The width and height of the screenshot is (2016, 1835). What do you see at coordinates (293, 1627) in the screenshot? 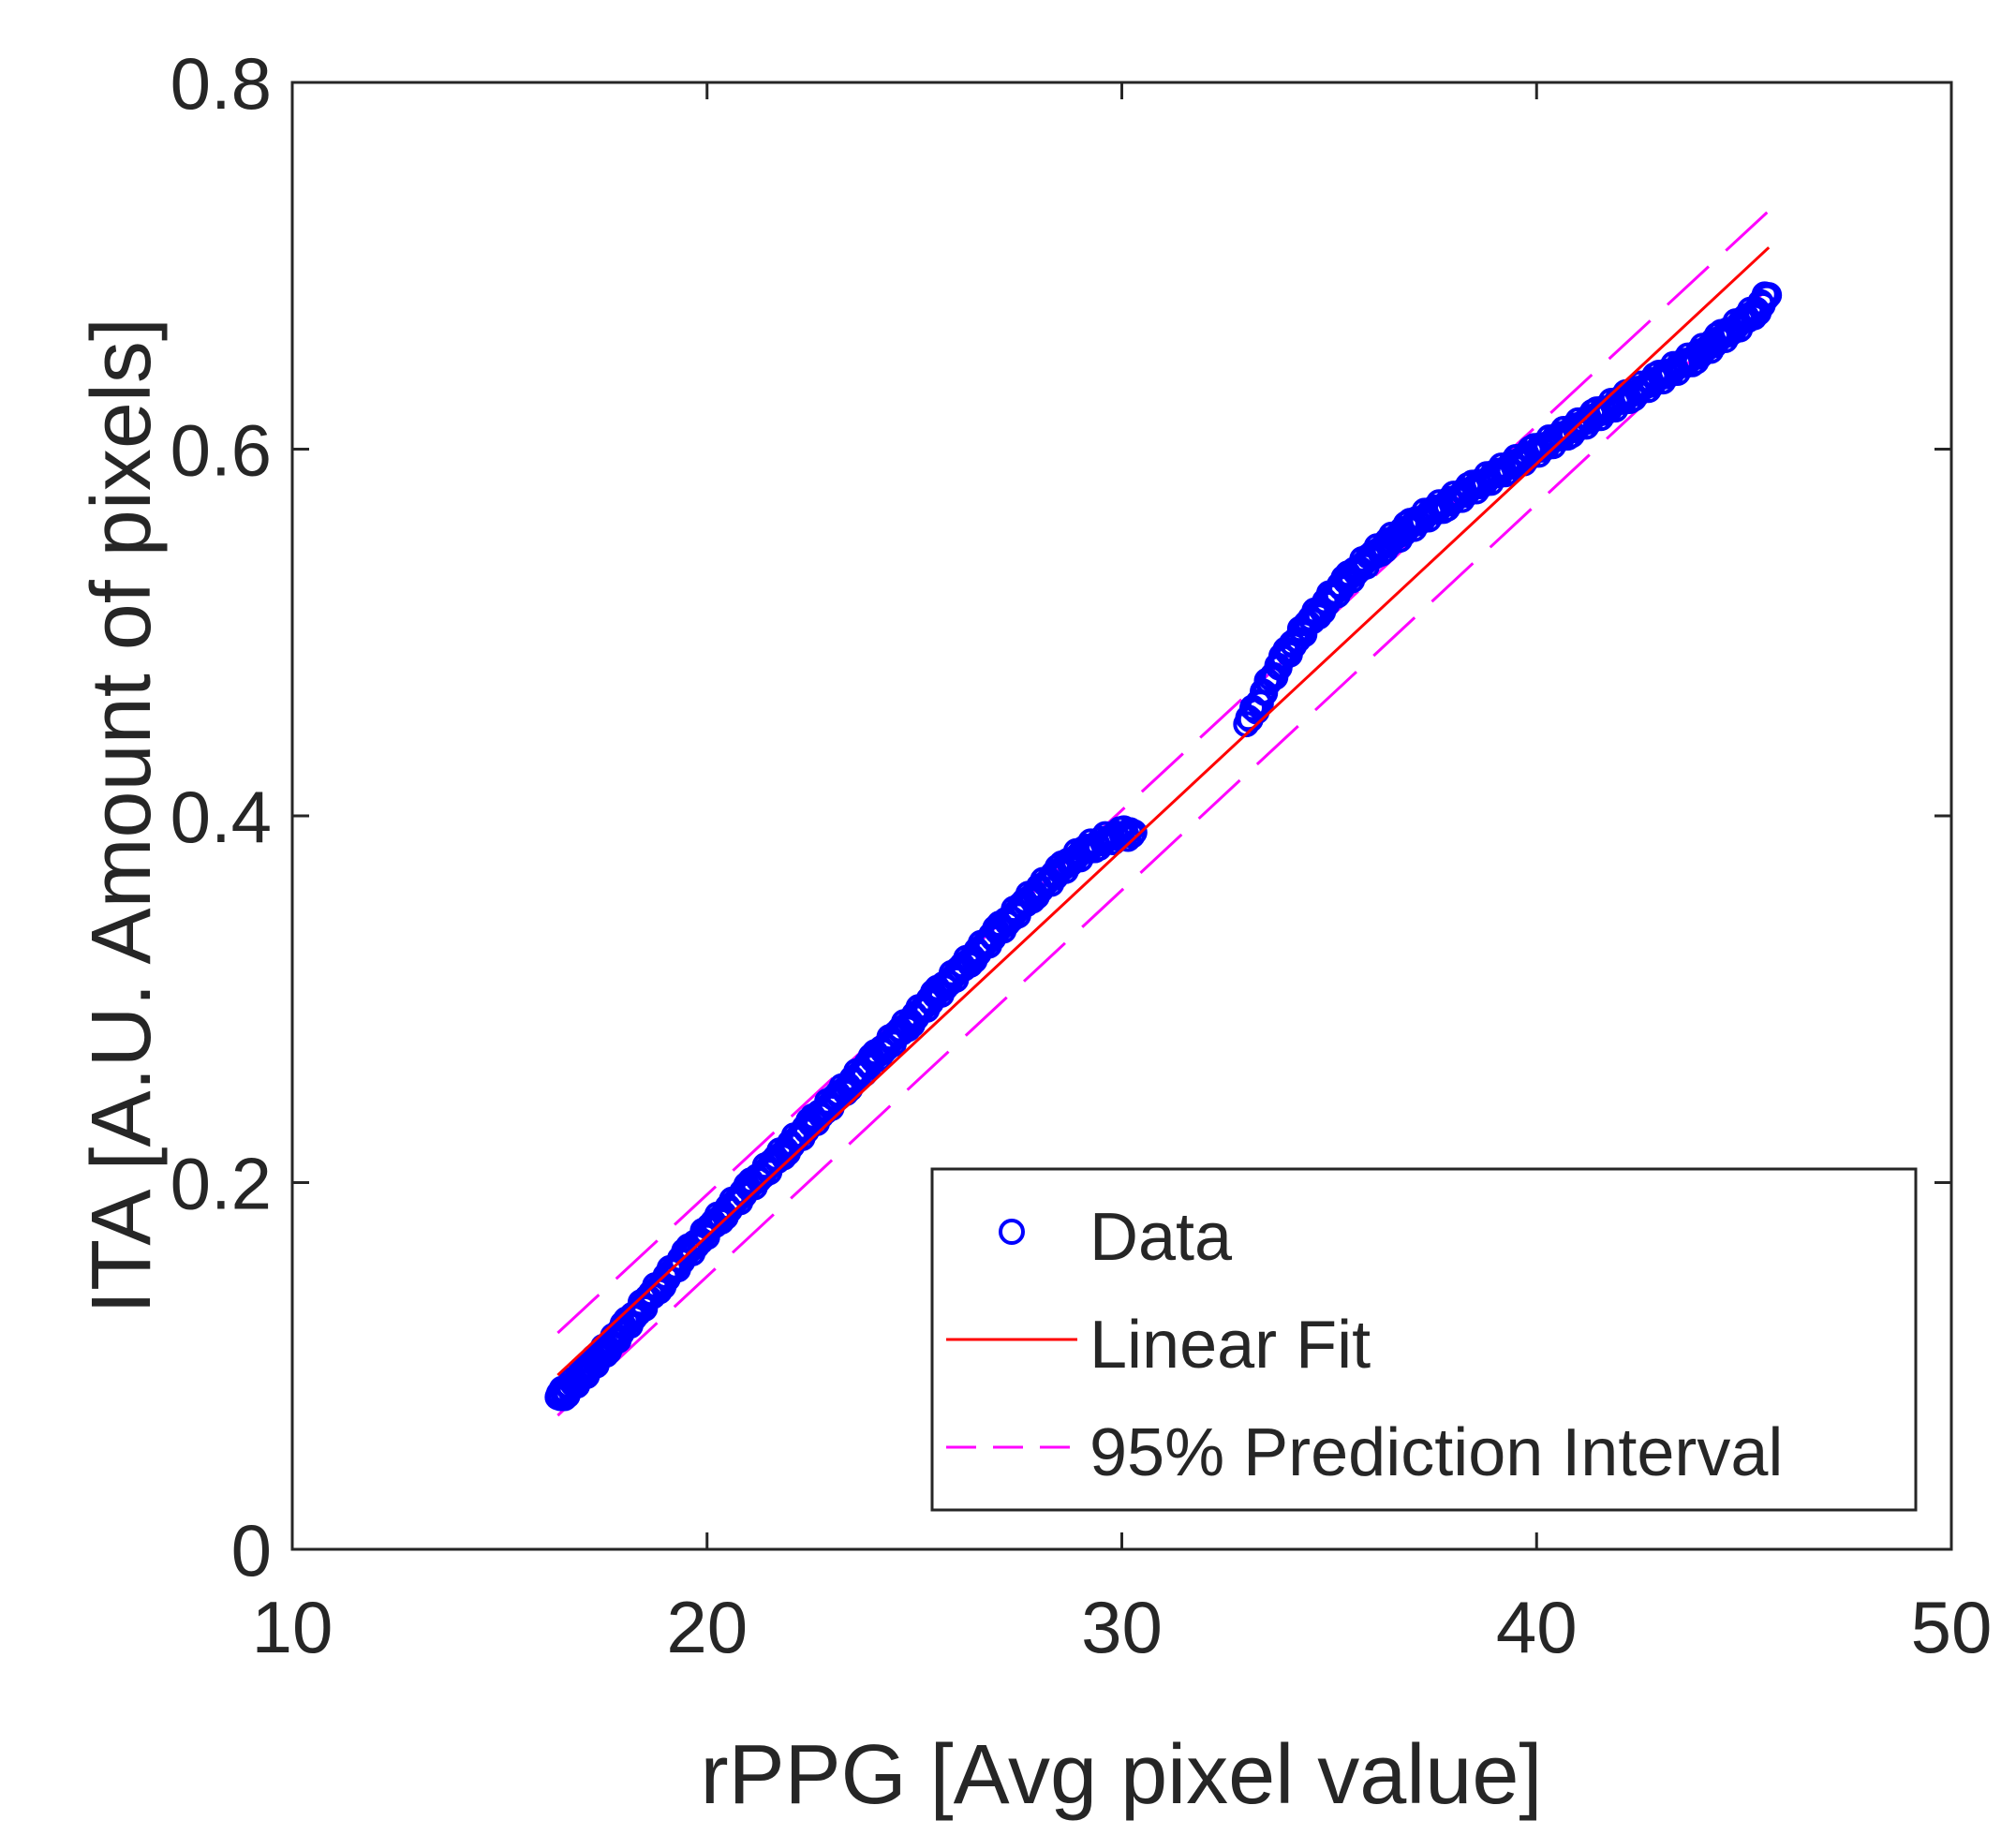
I see `x-tick-label: 10` at bounding box center [293, 1627].